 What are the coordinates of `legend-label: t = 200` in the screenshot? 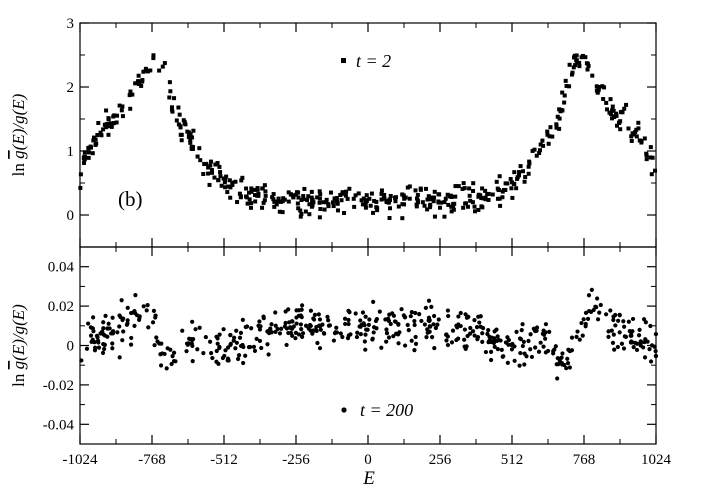 It's located at (386, 410).